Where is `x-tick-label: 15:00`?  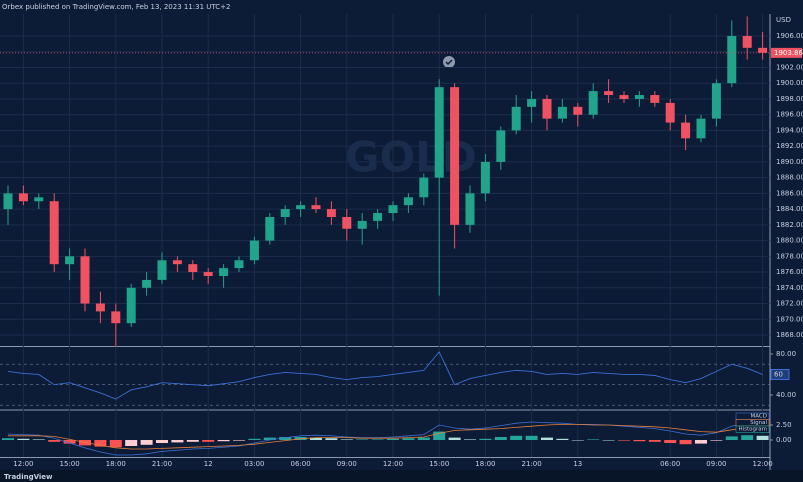 x-tick-label: 15:00 is located at coordinates (70, 464).